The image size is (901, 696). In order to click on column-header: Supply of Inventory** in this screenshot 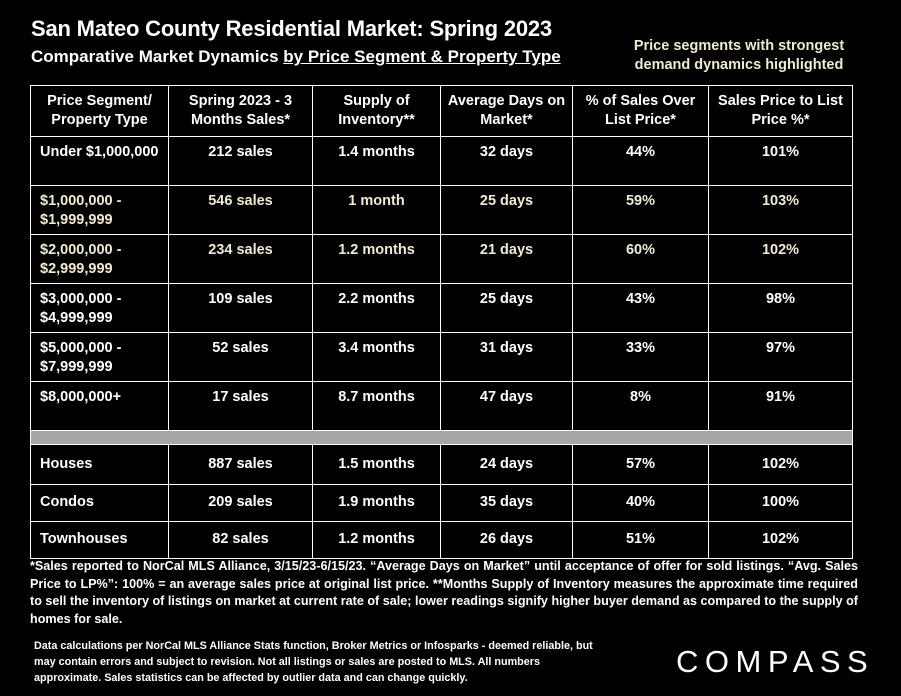, I will do `click(376, 111)`.